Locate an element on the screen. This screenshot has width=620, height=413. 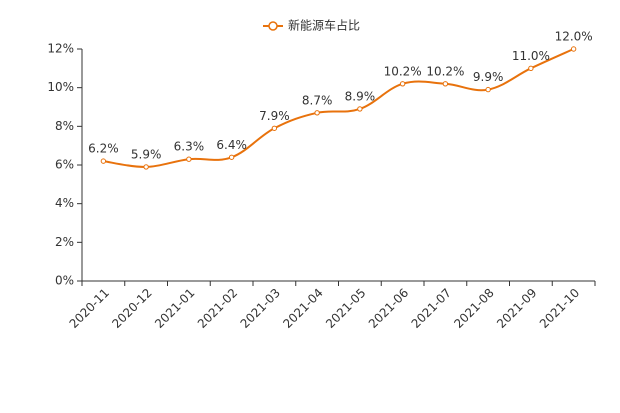
value-label: 6.3% is located at coordinates (189, 147).